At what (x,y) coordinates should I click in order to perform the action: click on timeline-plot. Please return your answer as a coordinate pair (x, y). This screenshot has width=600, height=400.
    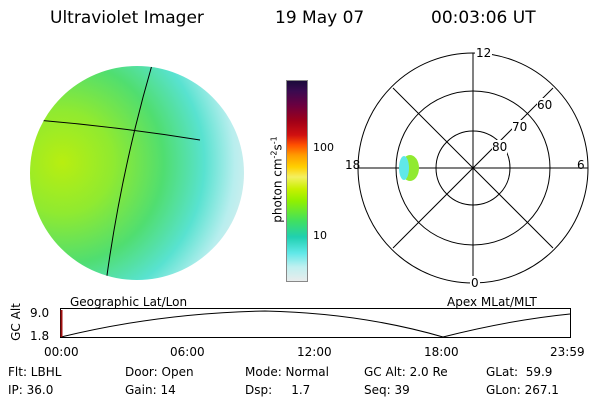
    Looking at the image, I should click on (315, 323).